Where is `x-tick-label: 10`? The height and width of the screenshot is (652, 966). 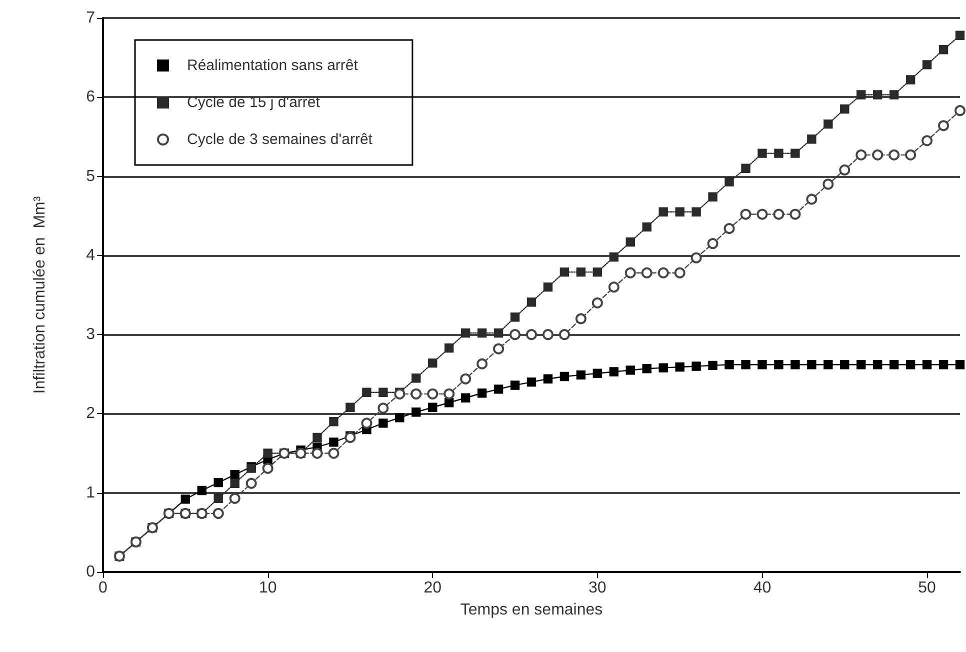 x-tick-label: 10 is located at coordinates (267, 588).